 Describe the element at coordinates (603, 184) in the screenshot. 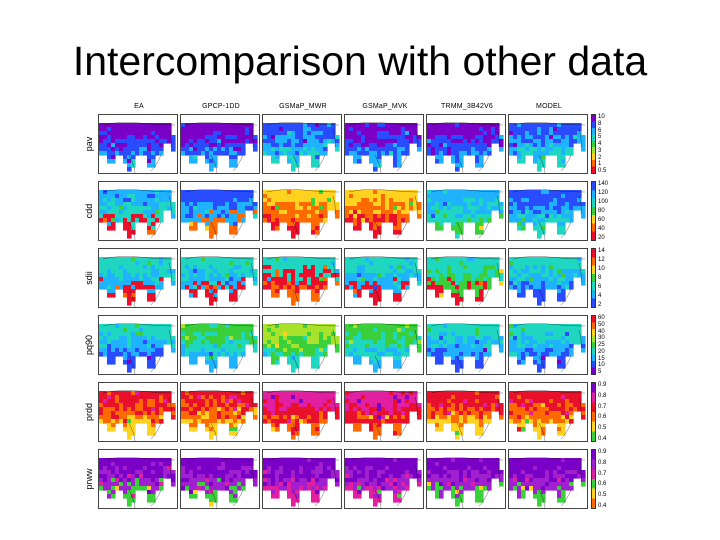

I see `colorbar-tick-label: 140` at that location.